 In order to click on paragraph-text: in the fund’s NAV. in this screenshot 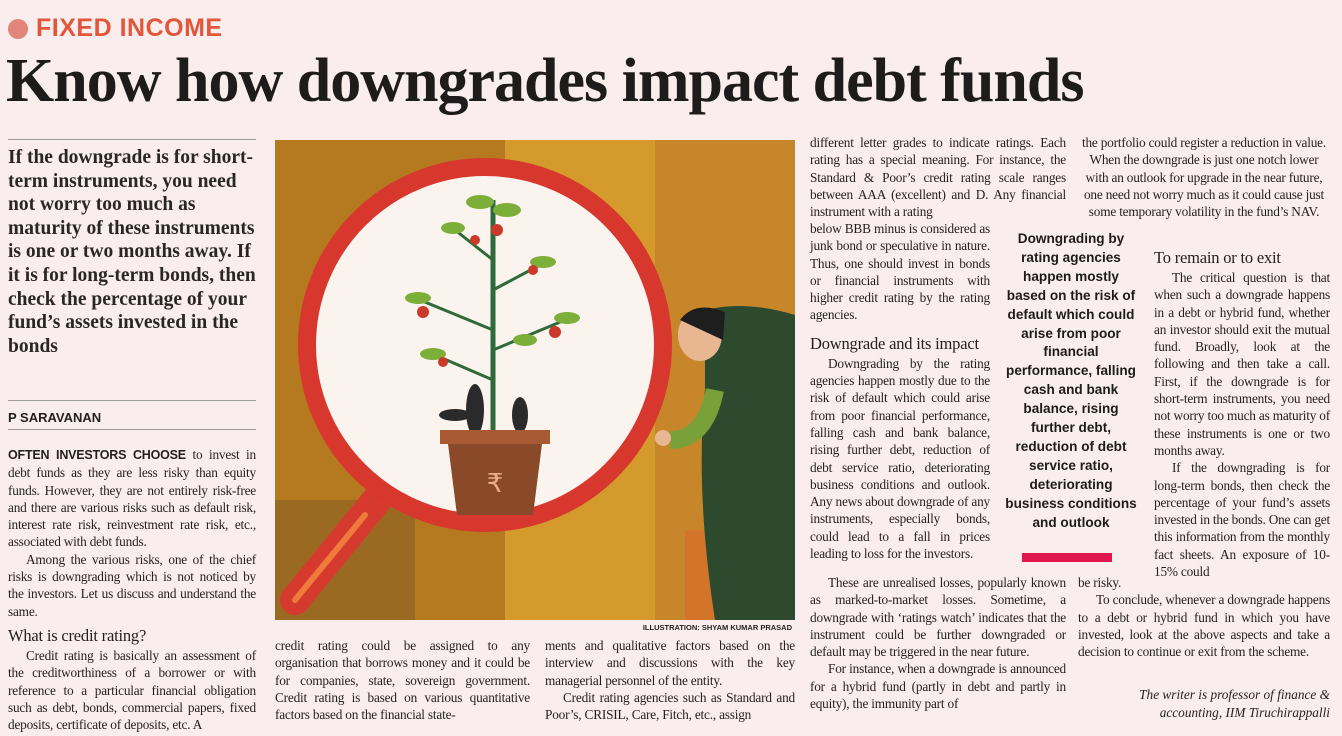, I will do `click(1272, 212)`.